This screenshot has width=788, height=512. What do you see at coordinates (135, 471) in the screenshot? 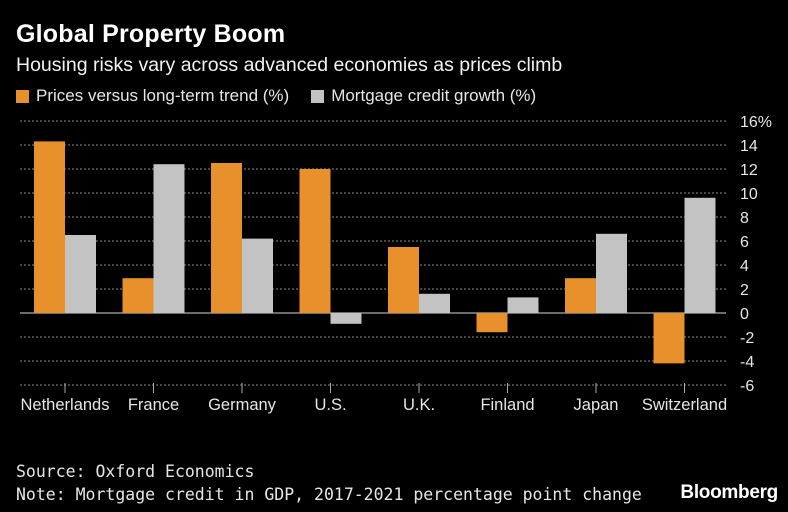
I see `source-note: Source: Oxford Economics` at bounding box center [135, 471].